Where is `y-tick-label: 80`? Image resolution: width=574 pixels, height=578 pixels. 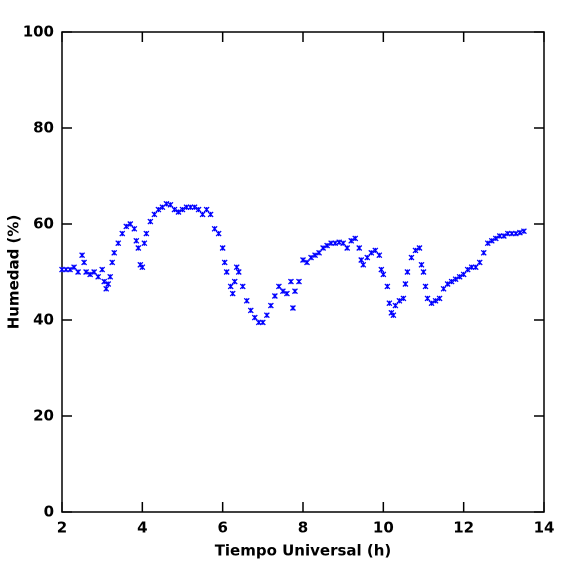
y-tick-label: 80 is located at coordinates (43, 128).